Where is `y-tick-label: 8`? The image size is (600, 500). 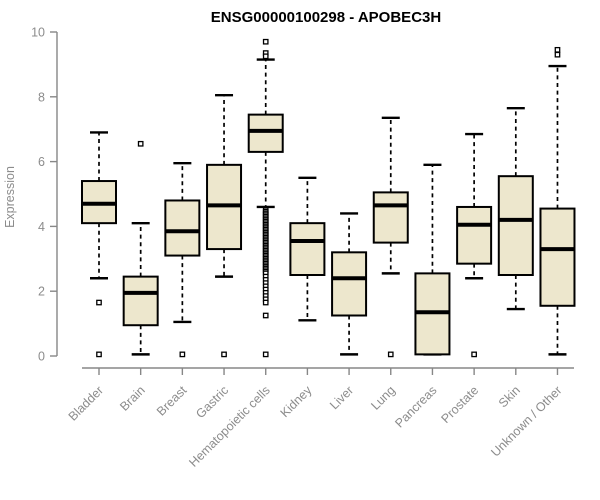
y-tick-label: 8 is located at coordinates (41, 97).